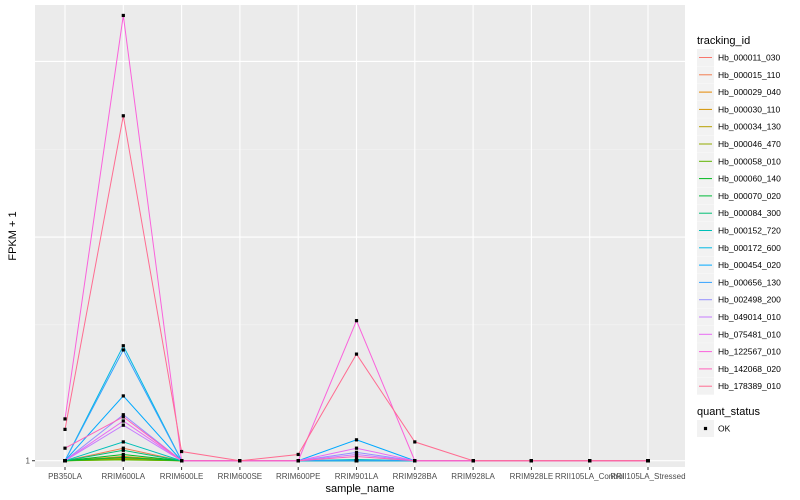  I want to click on legend-label: Hb_000046_470, so click(749, 144).